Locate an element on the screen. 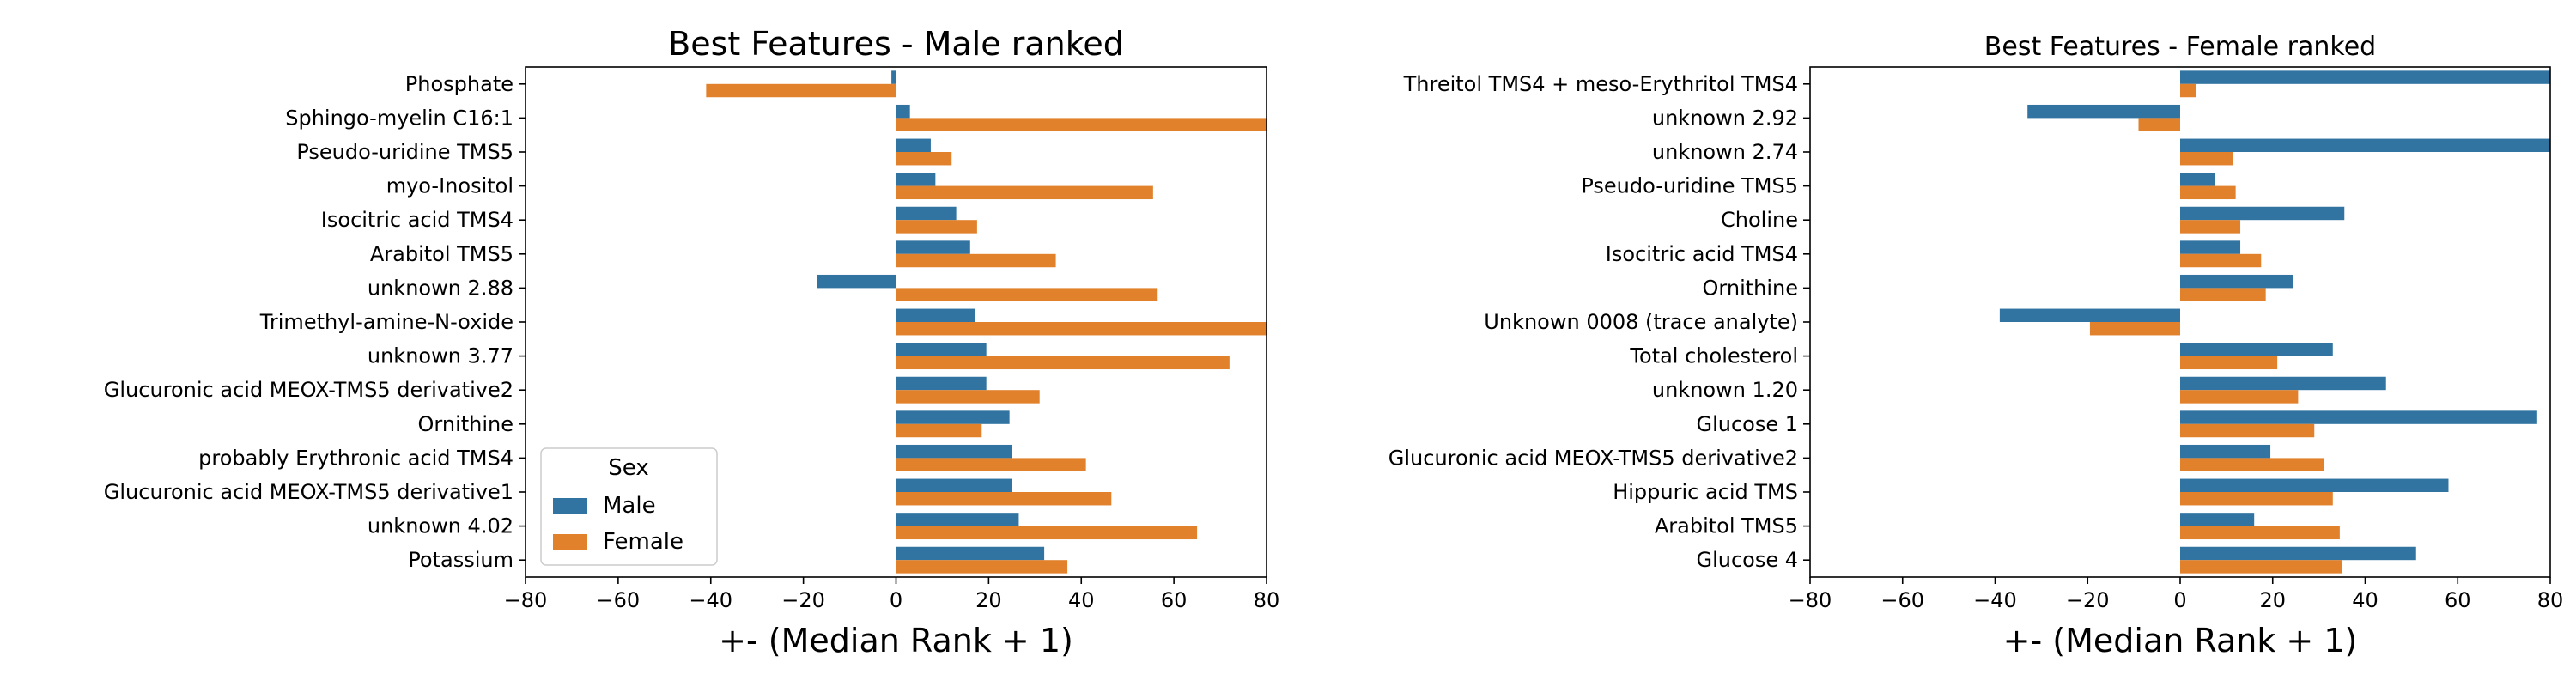 This screenshot has height=687, width=2576. category-label: Potassium is located at coordinates (461, 560).